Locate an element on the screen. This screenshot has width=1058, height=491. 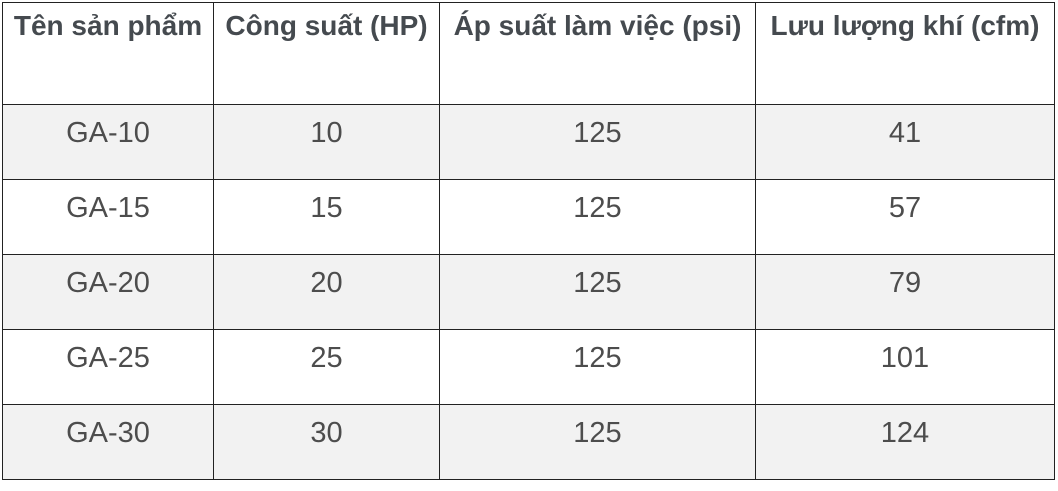
cell-airflow: 41 is located at coordinates (905, 142).